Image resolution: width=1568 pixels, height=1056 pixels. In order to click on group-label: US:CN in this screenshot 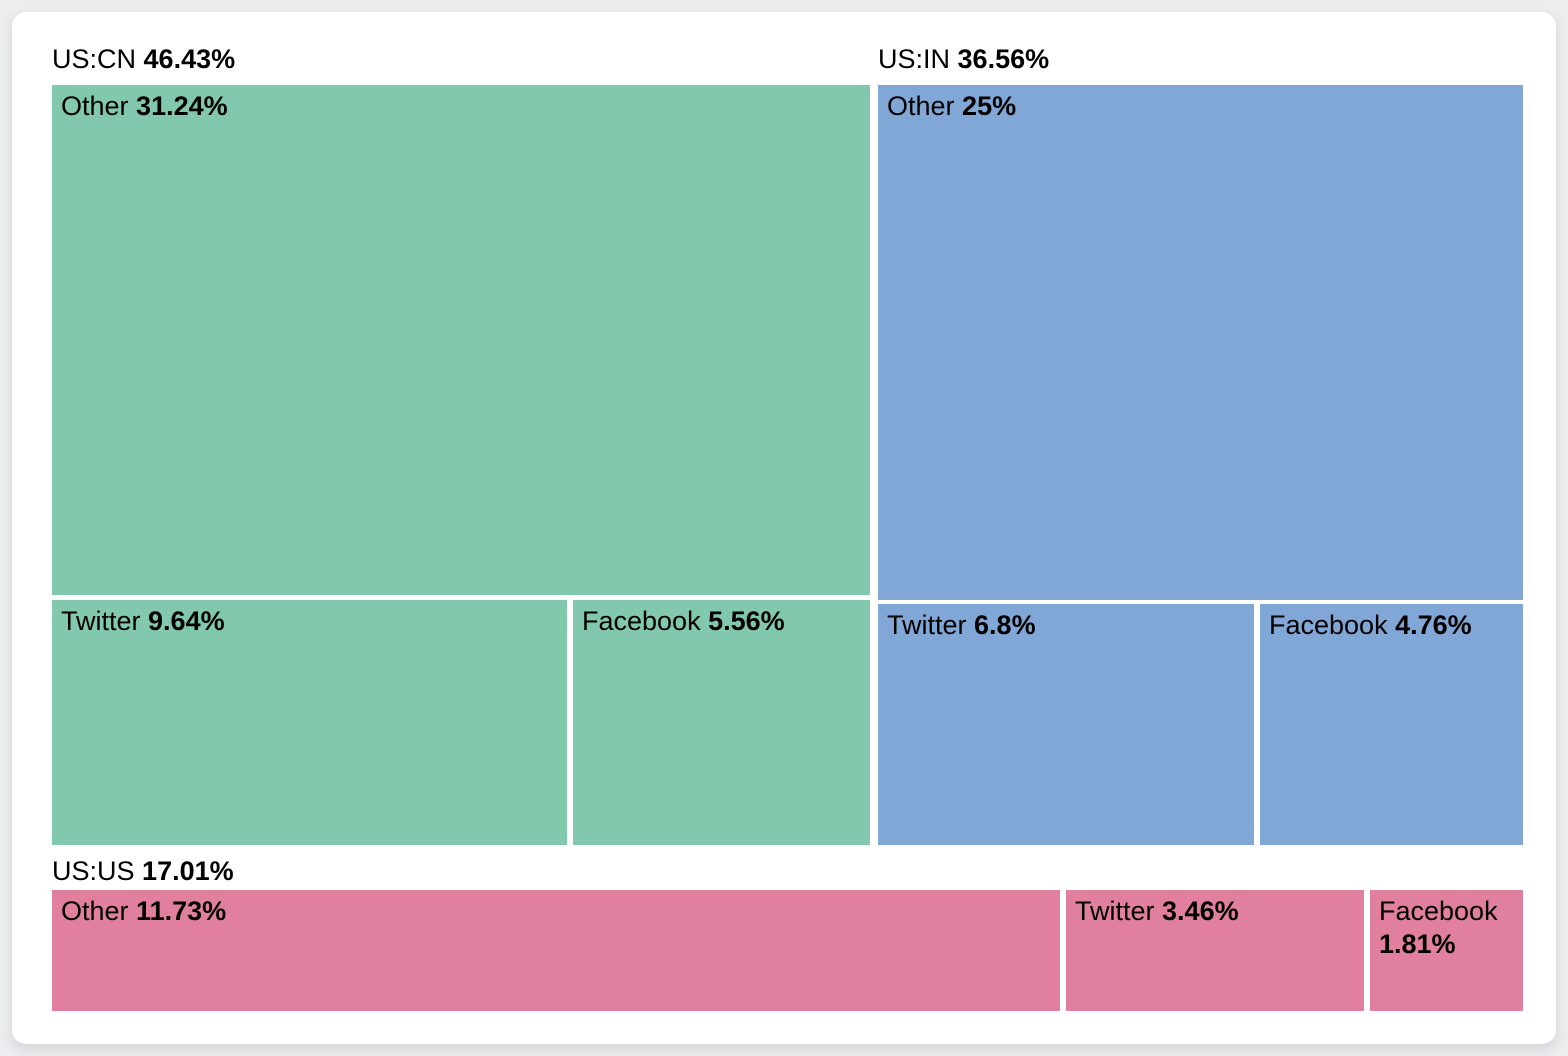, I will do `click(94, 59)`.